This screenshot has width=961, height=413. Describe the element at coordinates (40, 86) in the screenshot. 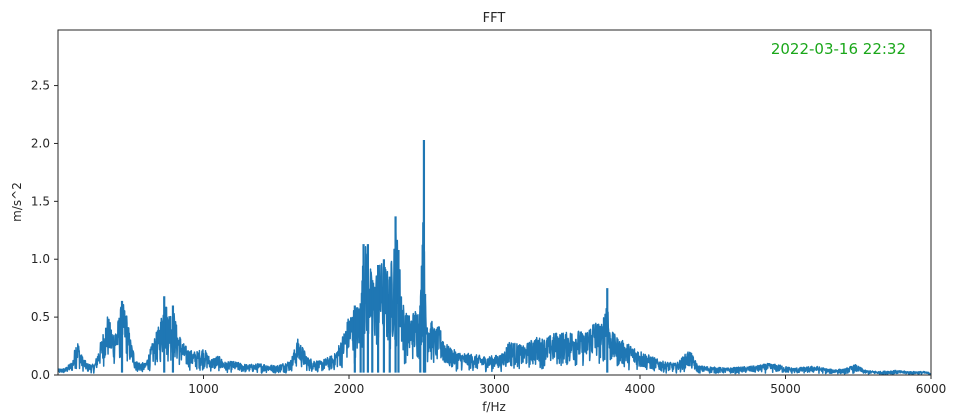

I see `y-tick-label: 2.5` at that location.